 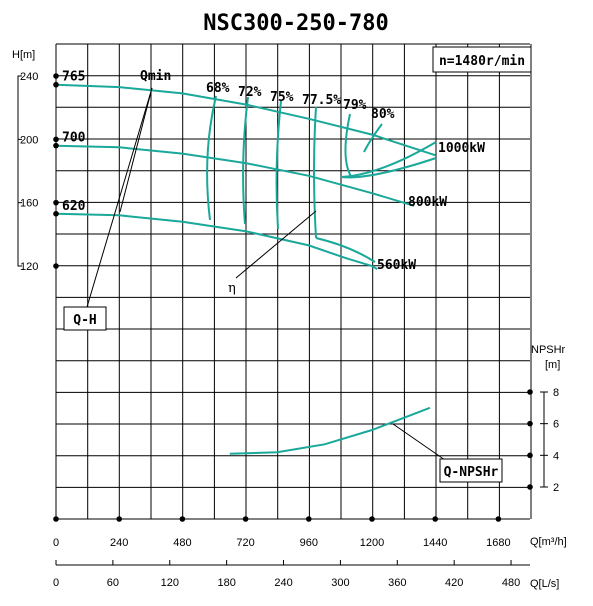 What do you see at coordinates (283, 583) in the screenshot?
I see `flow-ls-tick-label: 240` at bounding box center [283, 583].